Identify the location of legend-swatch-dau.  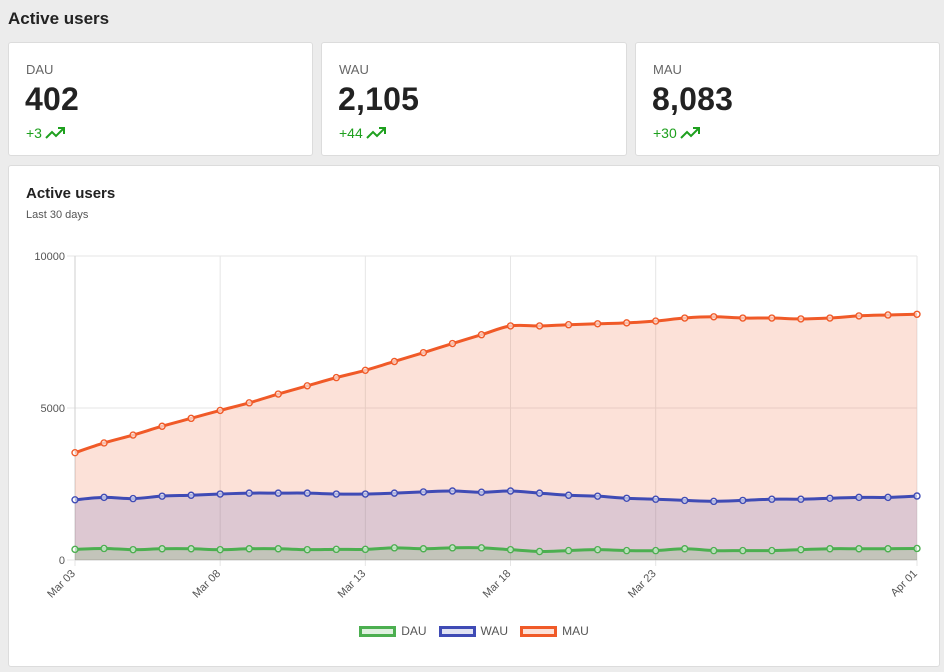
(378, 631).